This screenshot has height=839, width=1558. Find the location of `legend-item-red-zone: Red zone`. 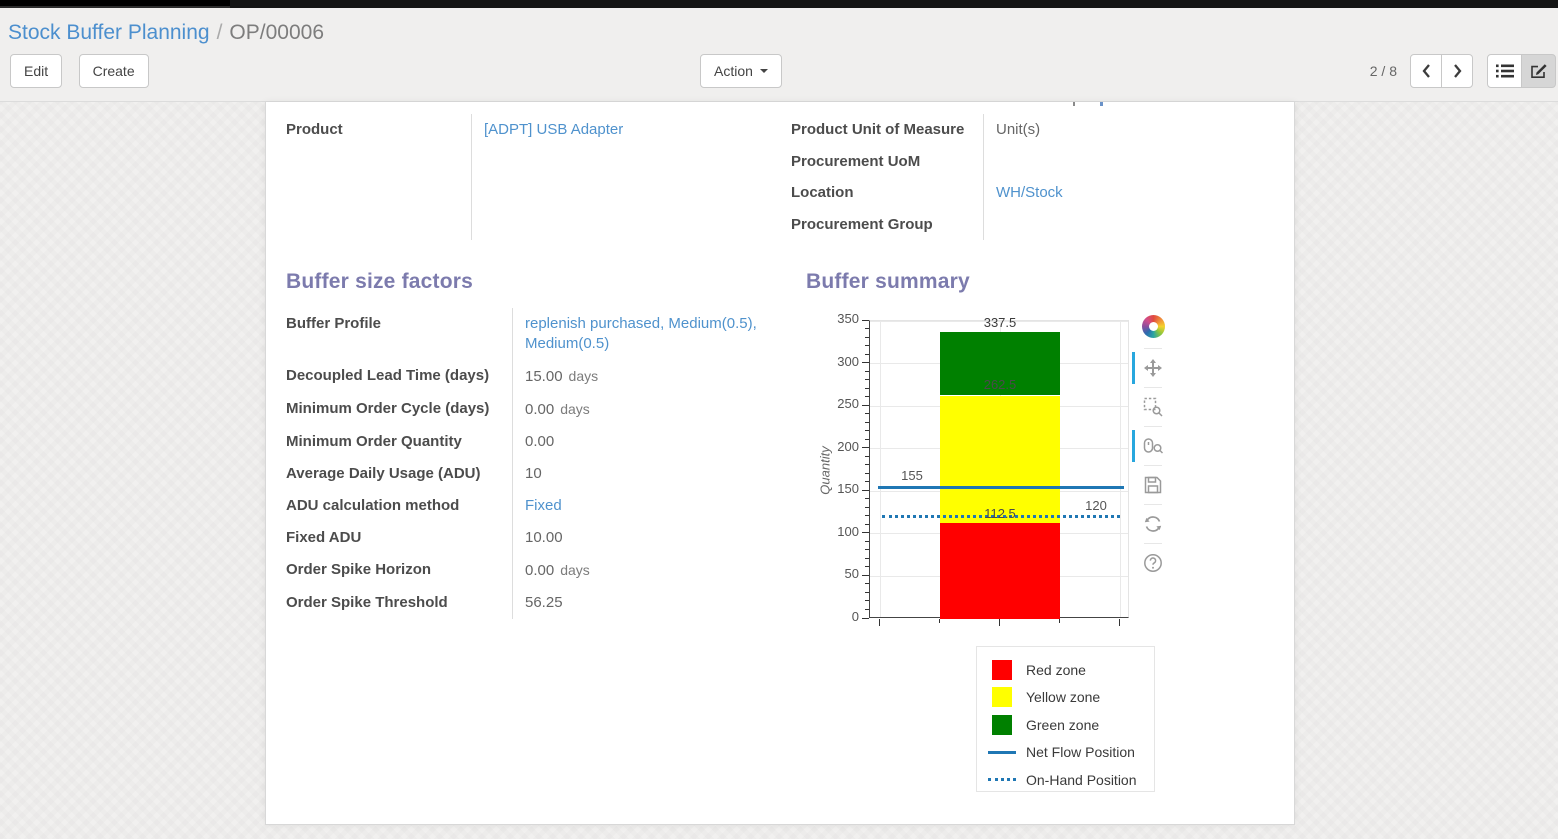

legend-item-red-zone: Red zone is located at coordinates (1065, 670).